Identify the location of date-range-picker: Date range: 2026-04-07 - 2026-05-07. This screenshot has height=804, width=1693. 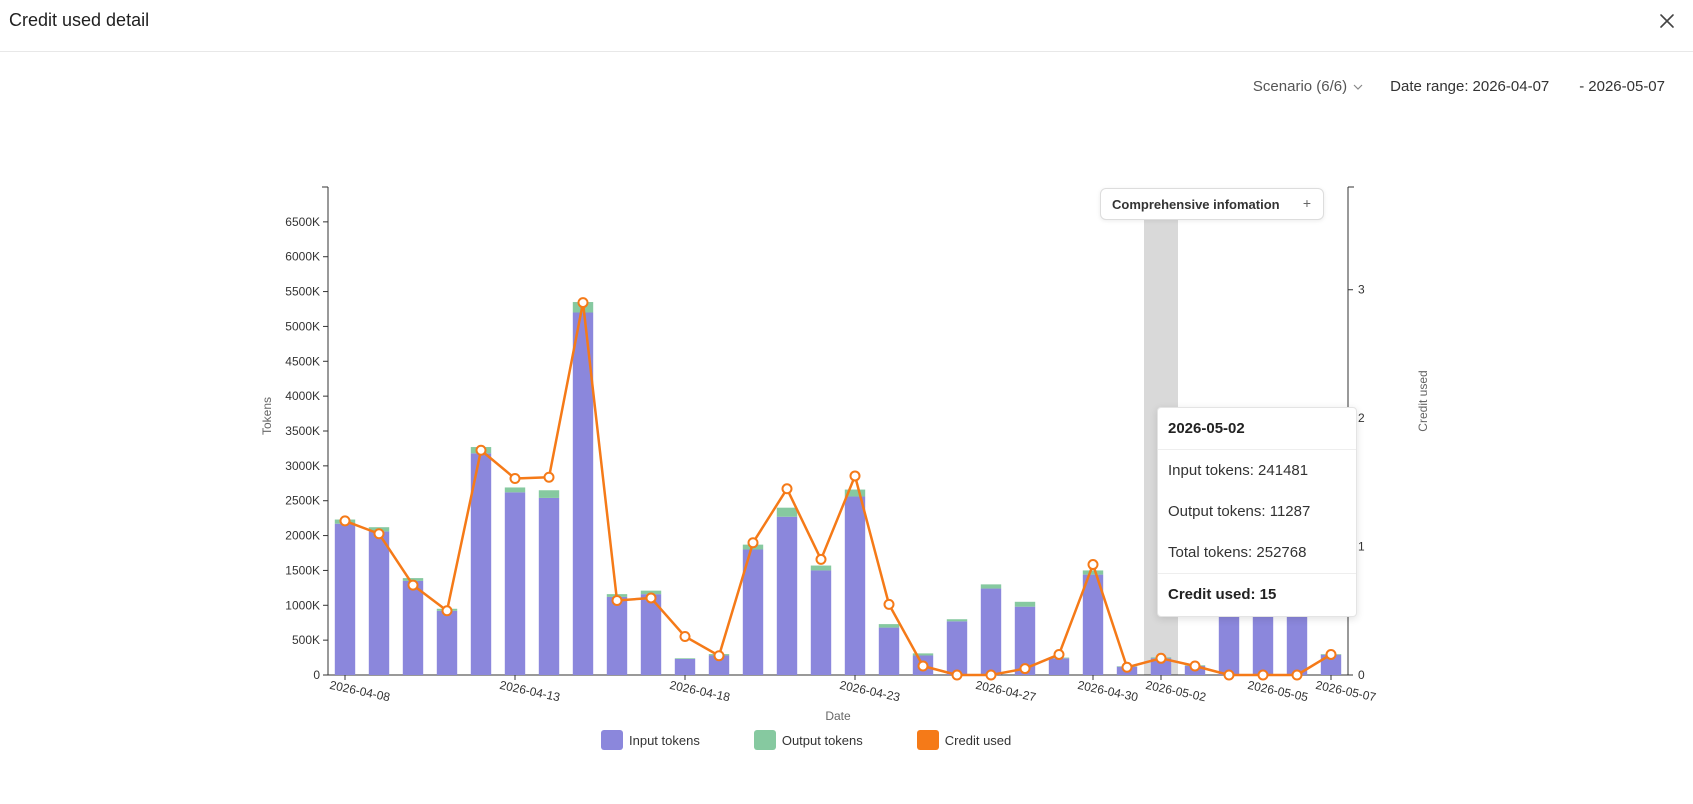
(1527, 86).